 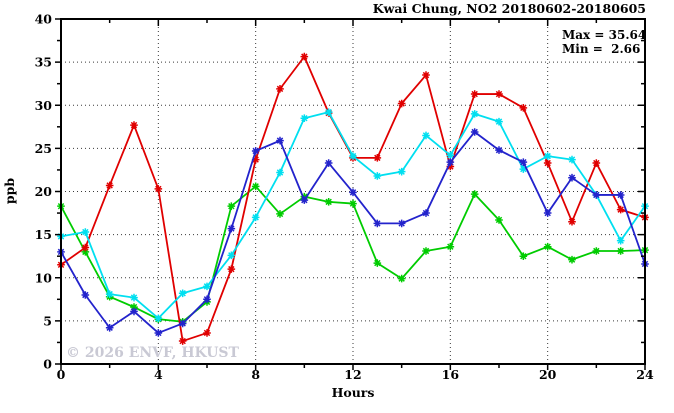 What do you see at coordinates (44, 191) in the screenshot?
I see `y-tick-label: 20` at bounding box center [44, 191].